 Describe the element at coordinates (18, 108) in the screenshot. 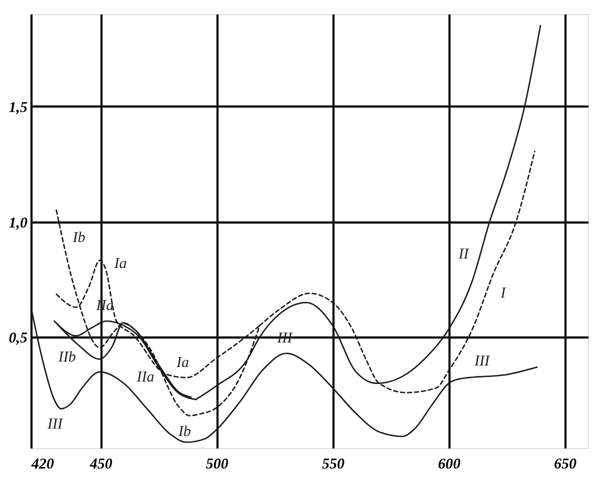

I see `y-tick-label: 1,5` at that location.